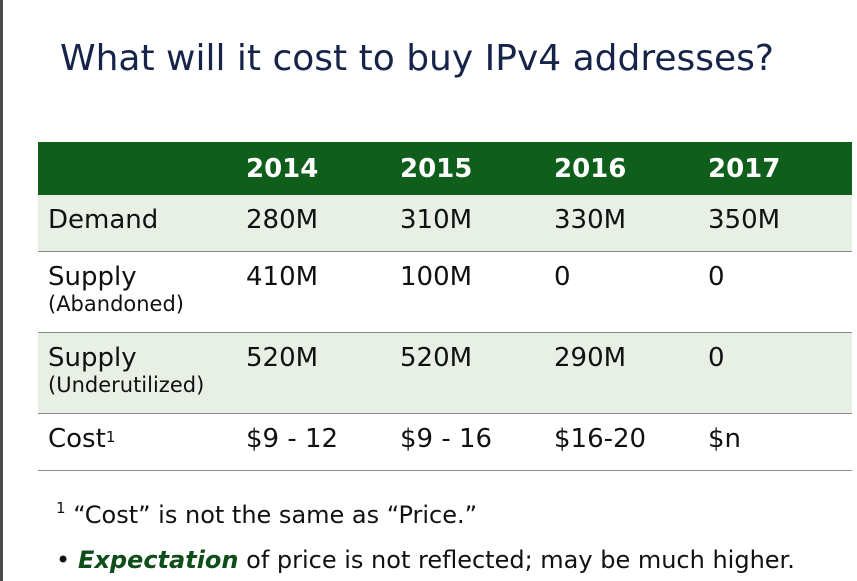 The image size is (857, 581). I want to click on row-label-cell: Demand, so click(142, 223).